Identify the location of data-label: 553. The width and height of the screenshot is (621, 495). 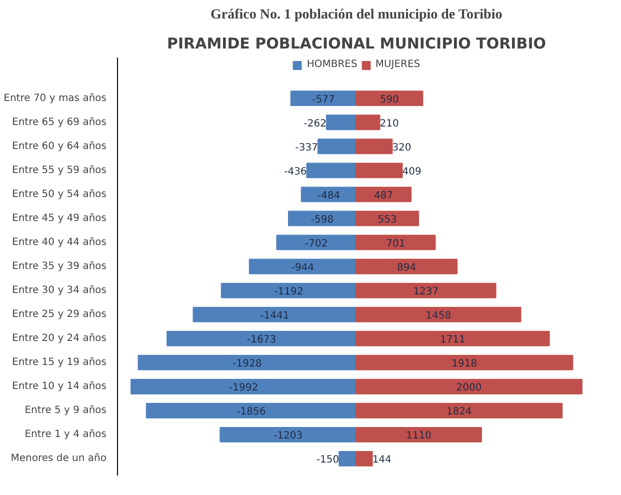
(387, 220).